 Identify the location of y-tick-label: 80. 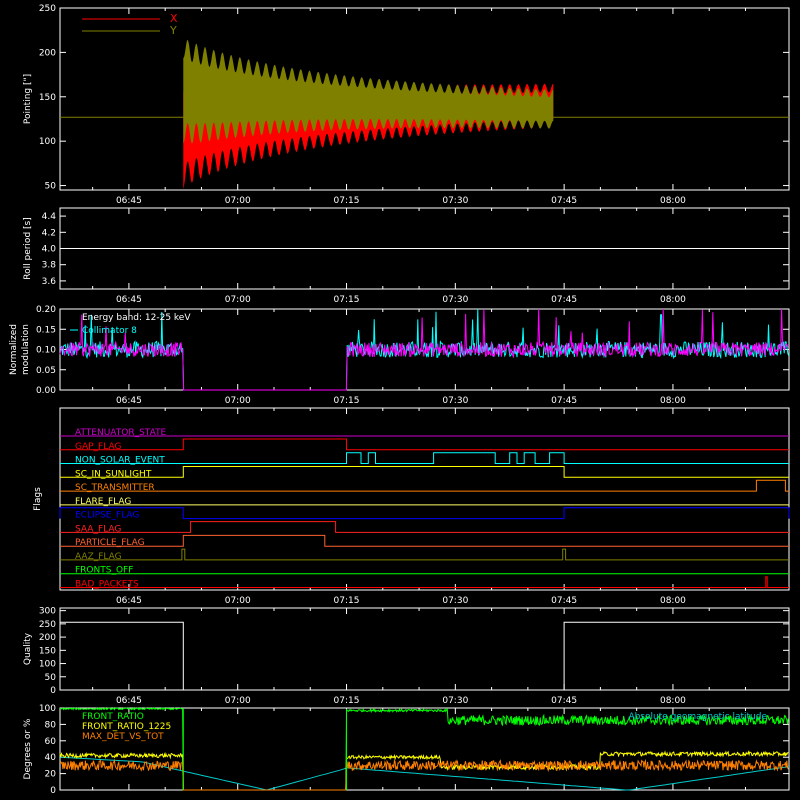
(51, 725).